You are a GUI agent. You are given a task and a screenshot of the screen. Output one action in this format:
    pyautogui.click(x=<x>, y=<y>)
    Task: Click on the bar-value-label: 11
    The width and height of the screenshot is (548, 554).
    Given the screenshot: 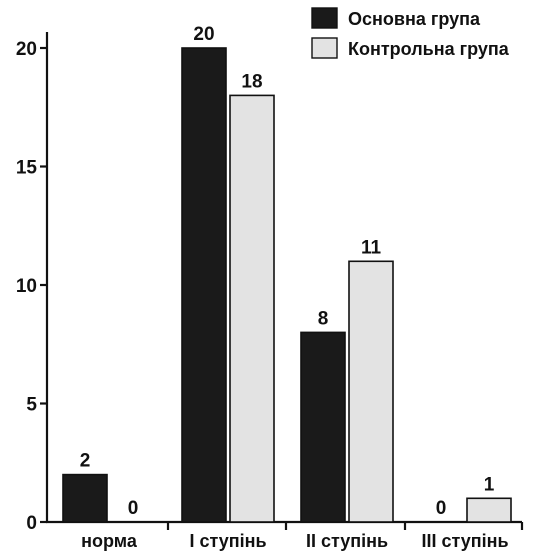 What is the action you would take?
    pyautogui.click(x=371, y=247)
    